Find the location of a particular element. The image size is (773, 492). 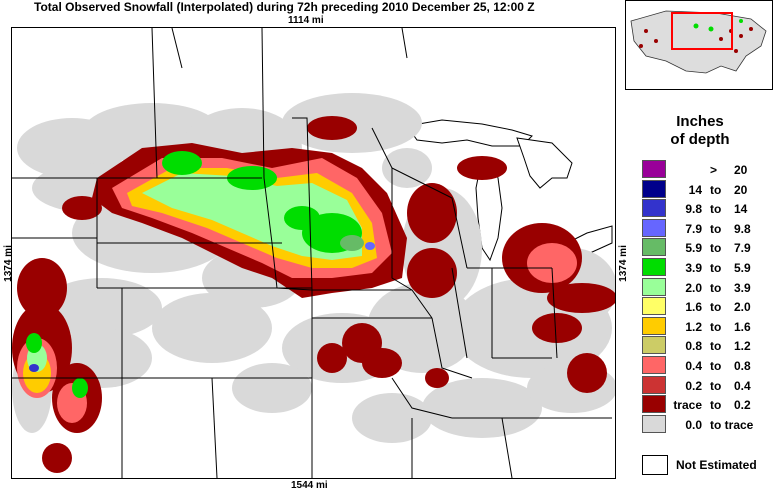

legend-high-value: 1.6 is located at coordinates (742, 326).